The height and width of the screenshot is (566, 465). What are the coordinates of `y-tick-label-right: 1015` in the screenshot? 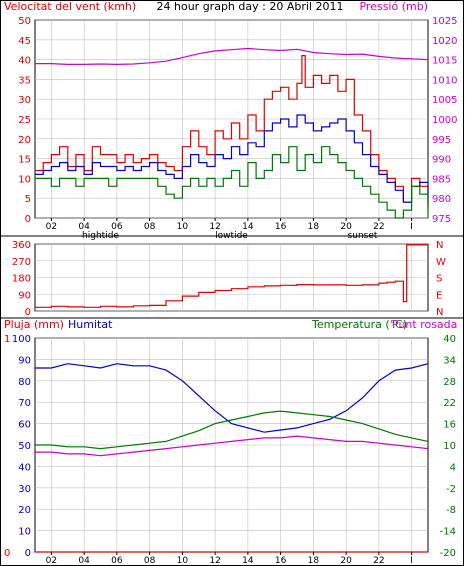 It's located at (444, 61).